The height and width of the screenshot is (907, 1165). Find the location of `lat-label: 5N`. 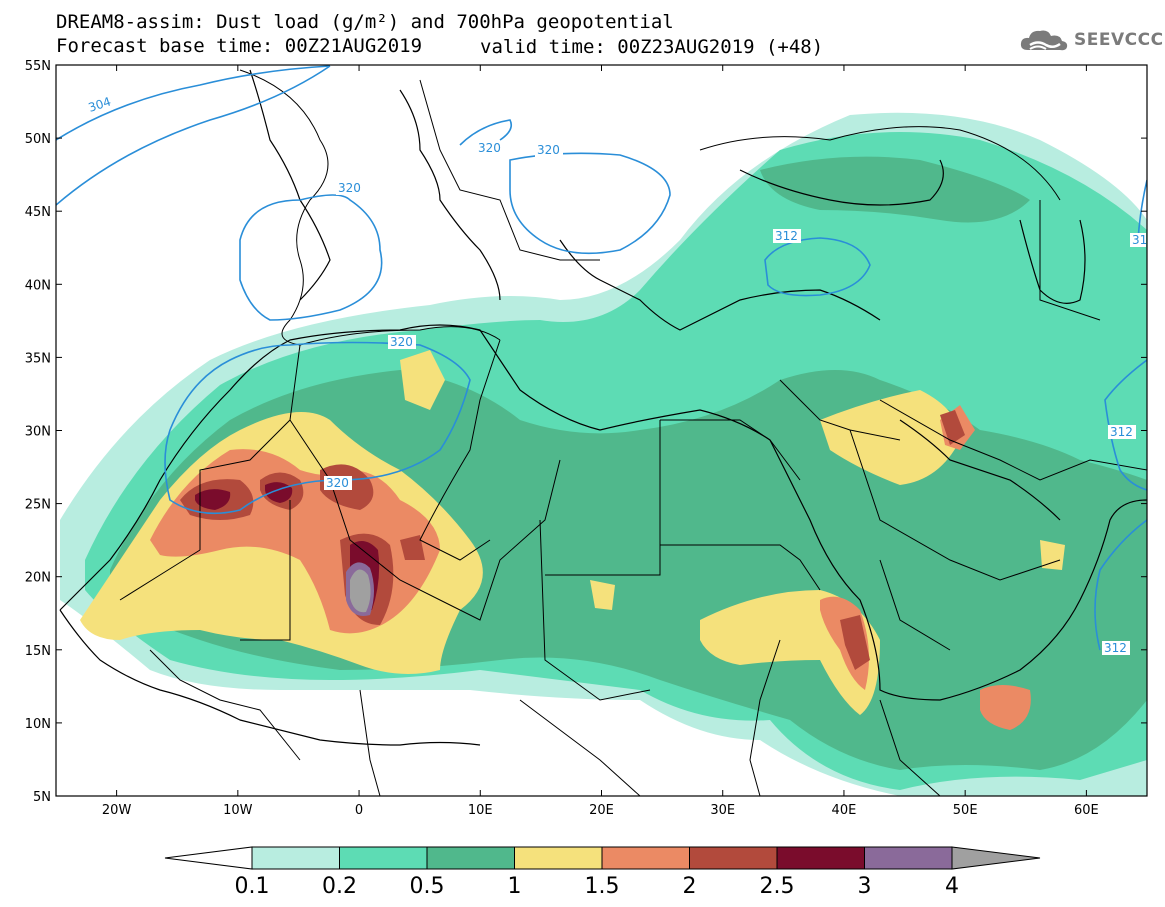

lat-label: 5N is located at coordinates (42, 797).